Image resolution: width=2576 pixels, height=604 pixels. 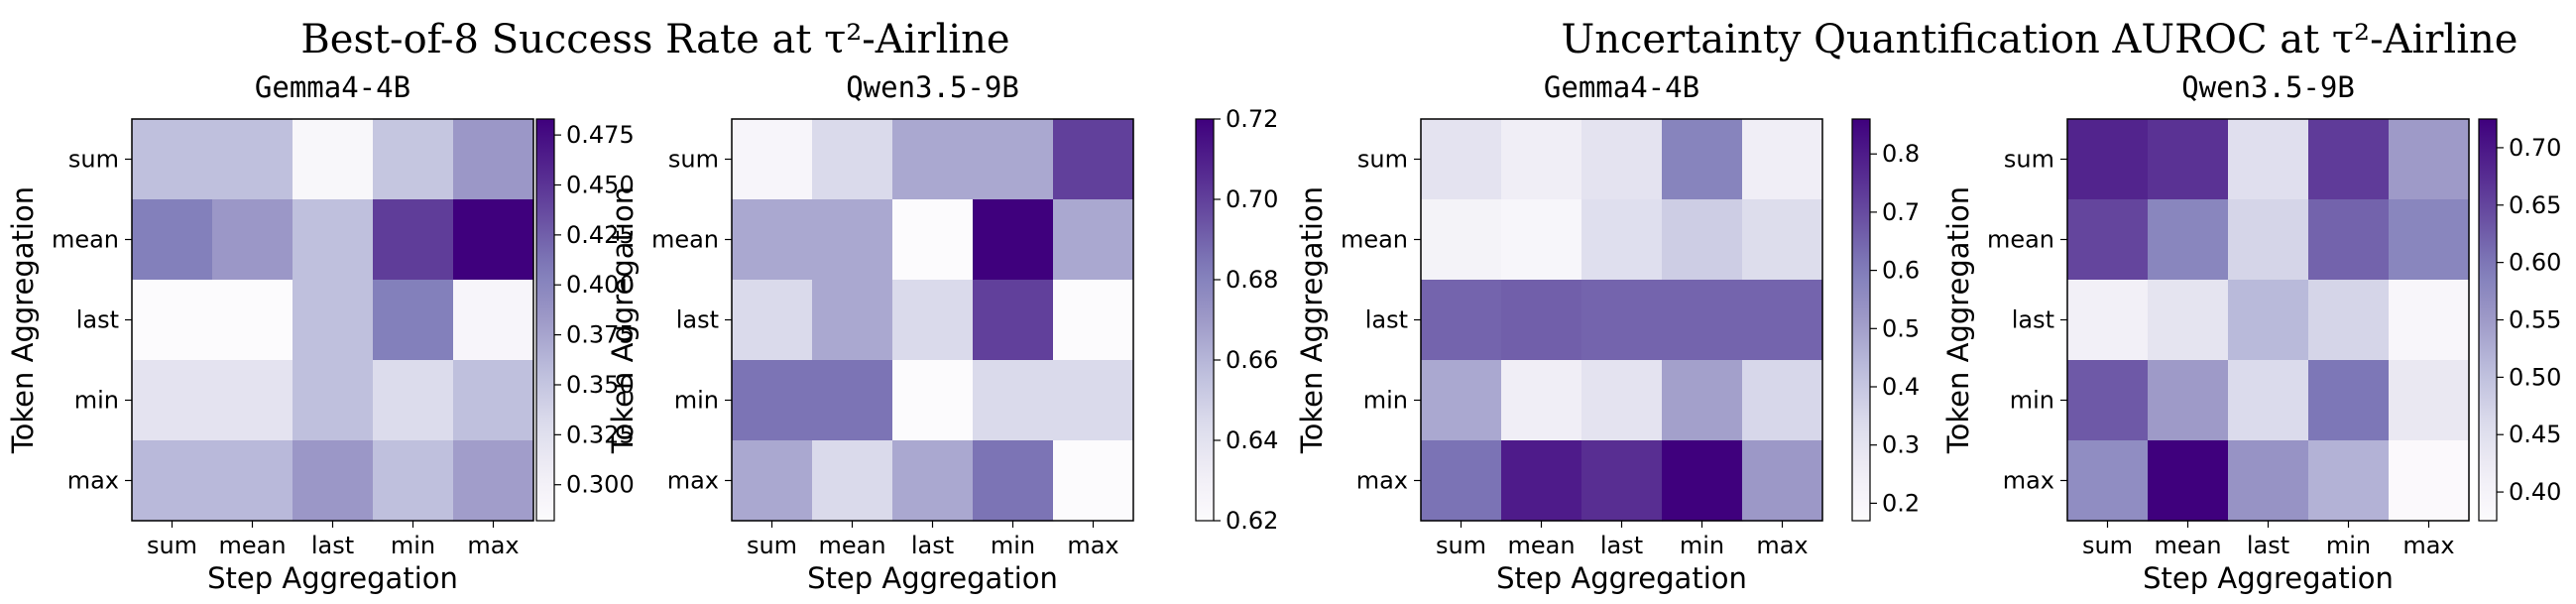 What do you see at coordinates (1901, 154) in the screenshot?
I see `colorbar-tick-label: 0.8` at bounding box center [1901, 154].